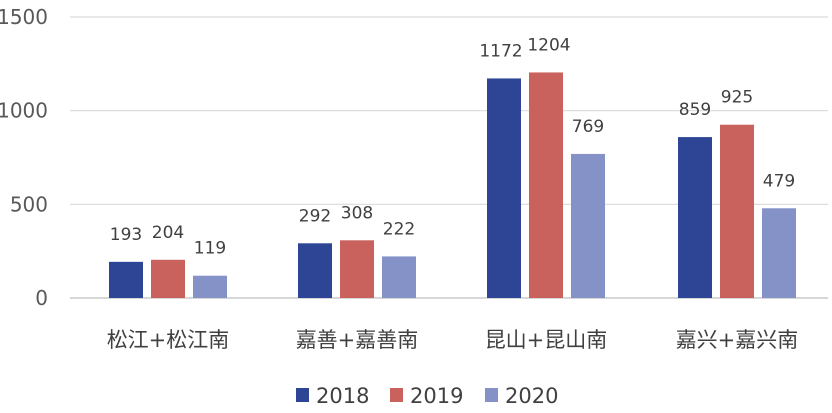 This screenshot has height=413, width=832. I want to click on data-label: 119, so click(210, 249).